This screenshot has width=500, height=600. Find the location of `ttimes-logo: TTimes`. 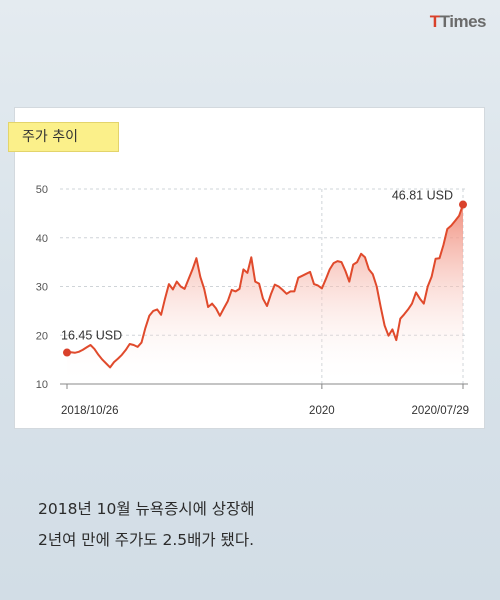

ttimes-logo: TTimes is located at coordinates (458, 21).